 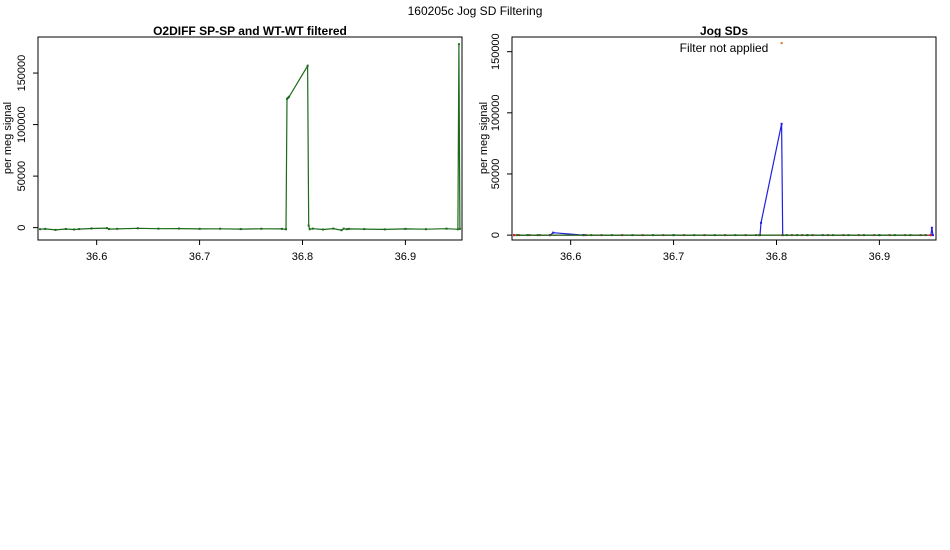 What do you see at coordinates (776, 257) in the screenshot?
I see `chart-right-xtick-label: 36.8` at bounding box center [776, 257].